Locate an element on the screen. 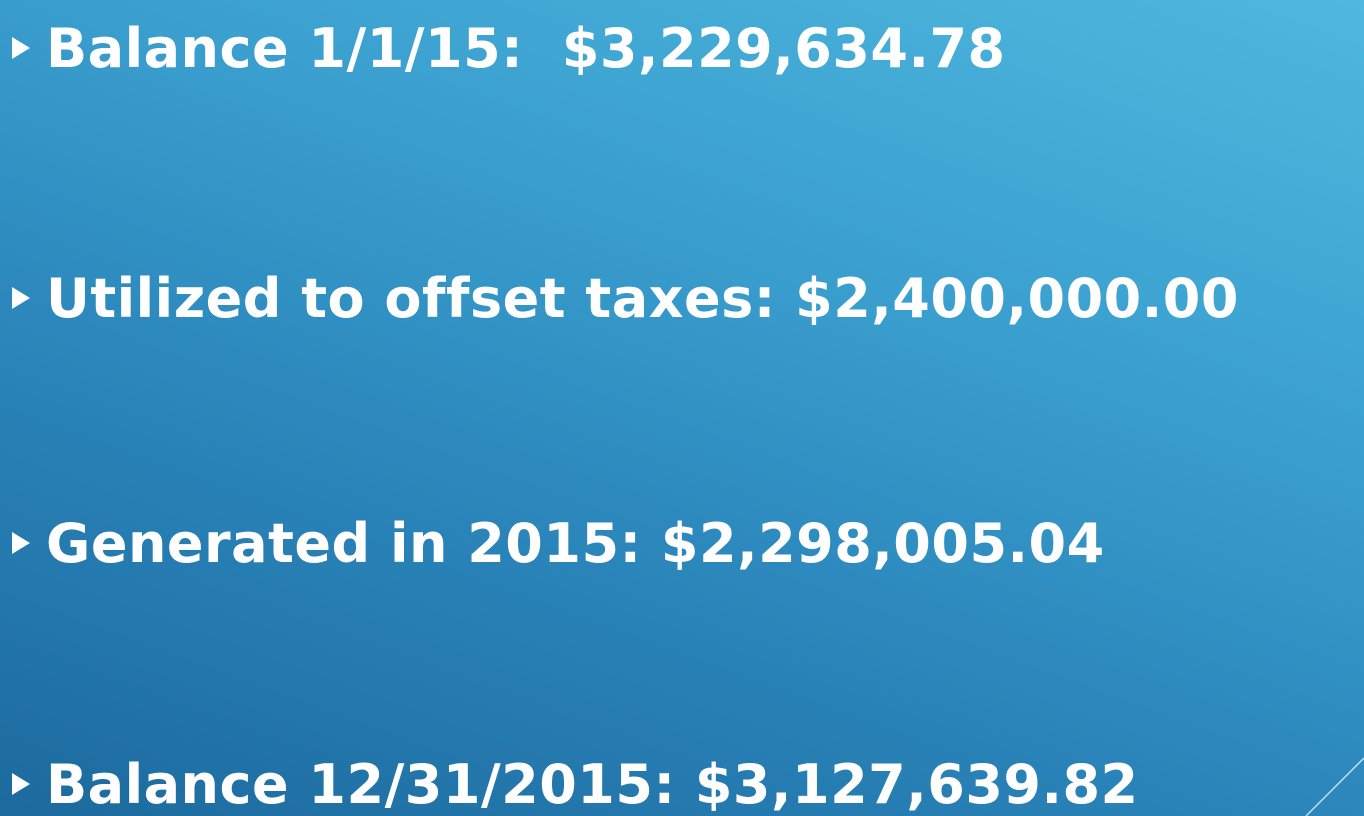 Image resolution: width=1364 pixels, height=816 pixels. bullet-text: Balance 1/1/15: $3,229,634.78 is located at coordinates (526, 48).